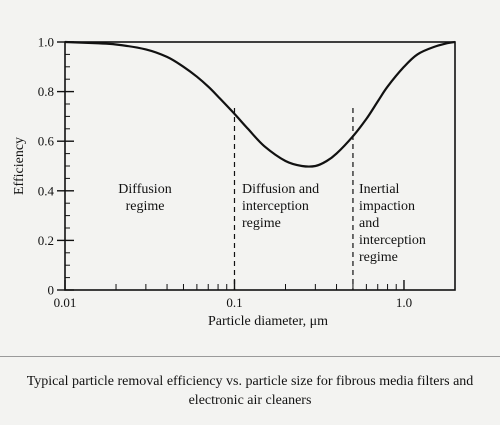 The image size is (500, 425). Describe the element at coordinates (46, 240) in the screenshot. I see `y-tick-label: 0.2` at that location.